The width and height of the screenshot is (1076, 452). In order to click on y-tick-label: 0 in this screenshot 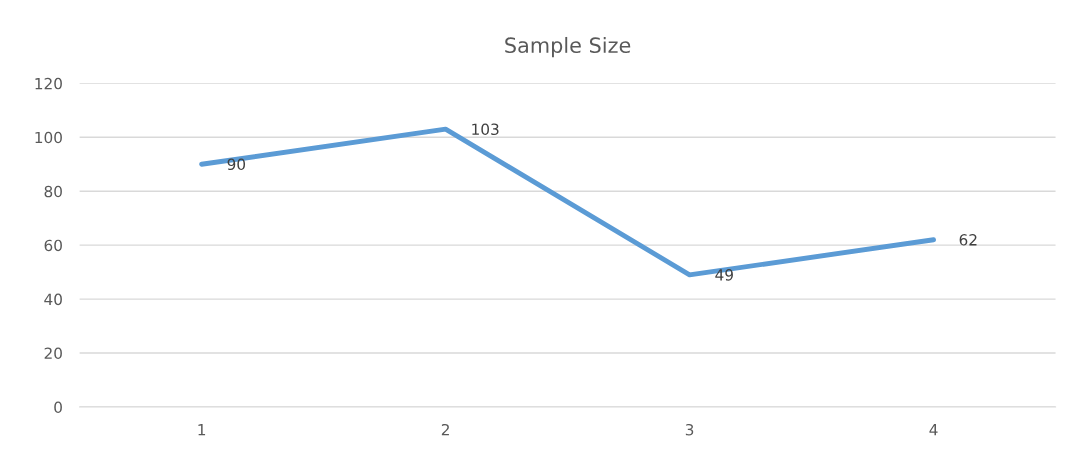, I will do `click(58, 407)`.